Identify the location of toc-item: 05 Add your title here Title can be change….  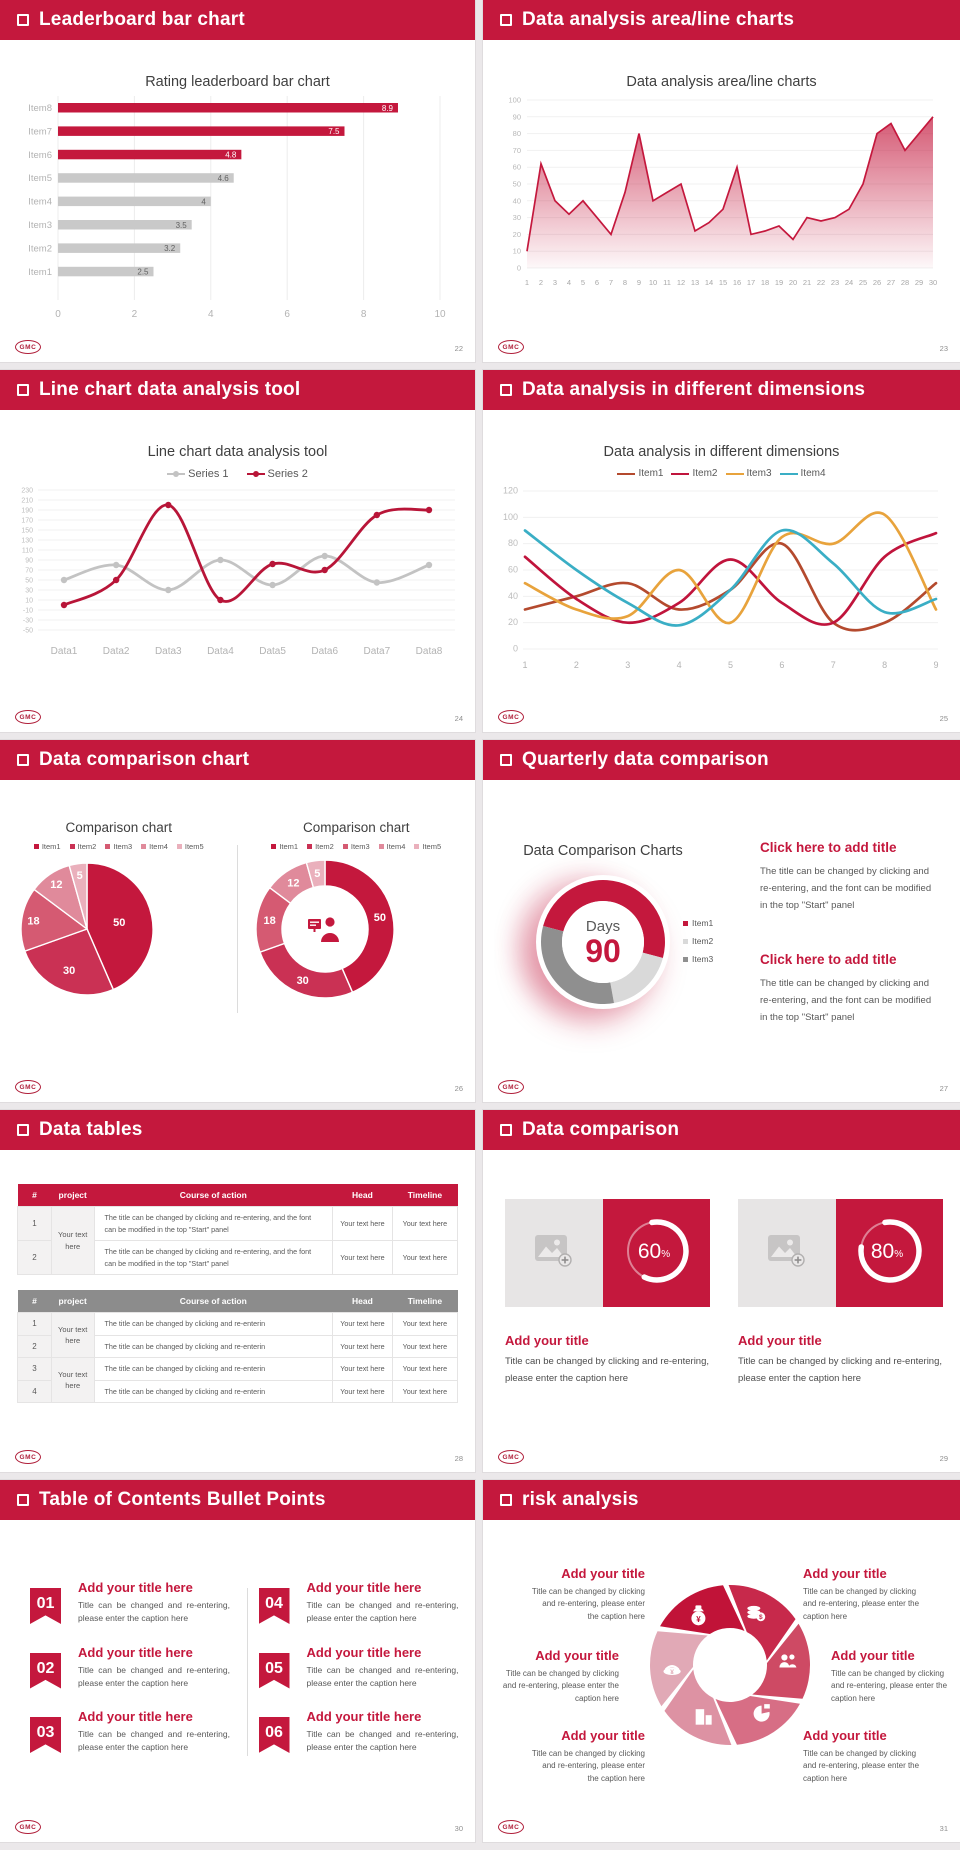
(360, 1677).